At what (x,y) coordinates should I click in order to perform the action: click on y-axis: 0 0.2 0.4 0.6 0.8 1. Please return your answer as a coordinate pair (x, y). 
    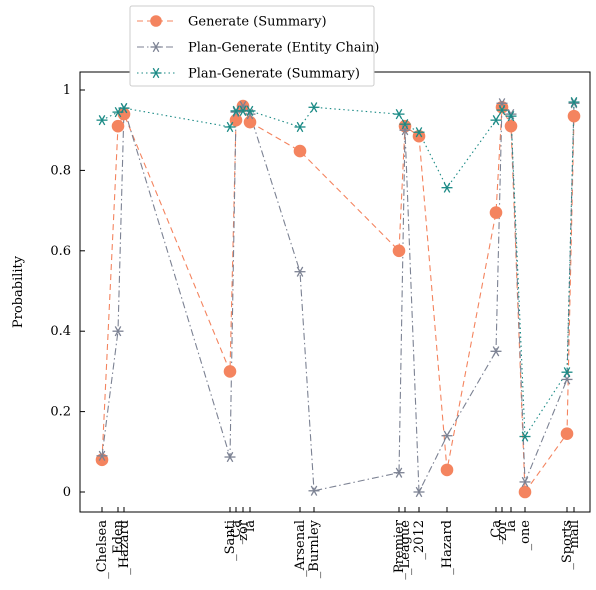
    Looking at the image, I should click on (67, 291).